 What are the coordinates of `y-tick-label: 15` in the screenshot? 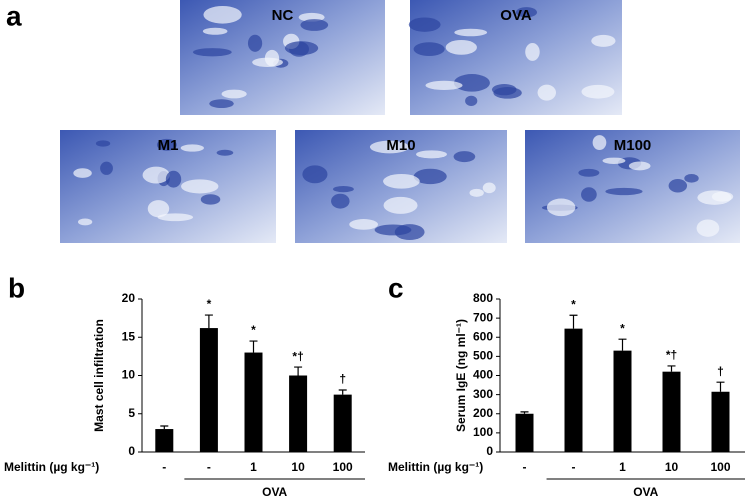 It's located at (129, 336).